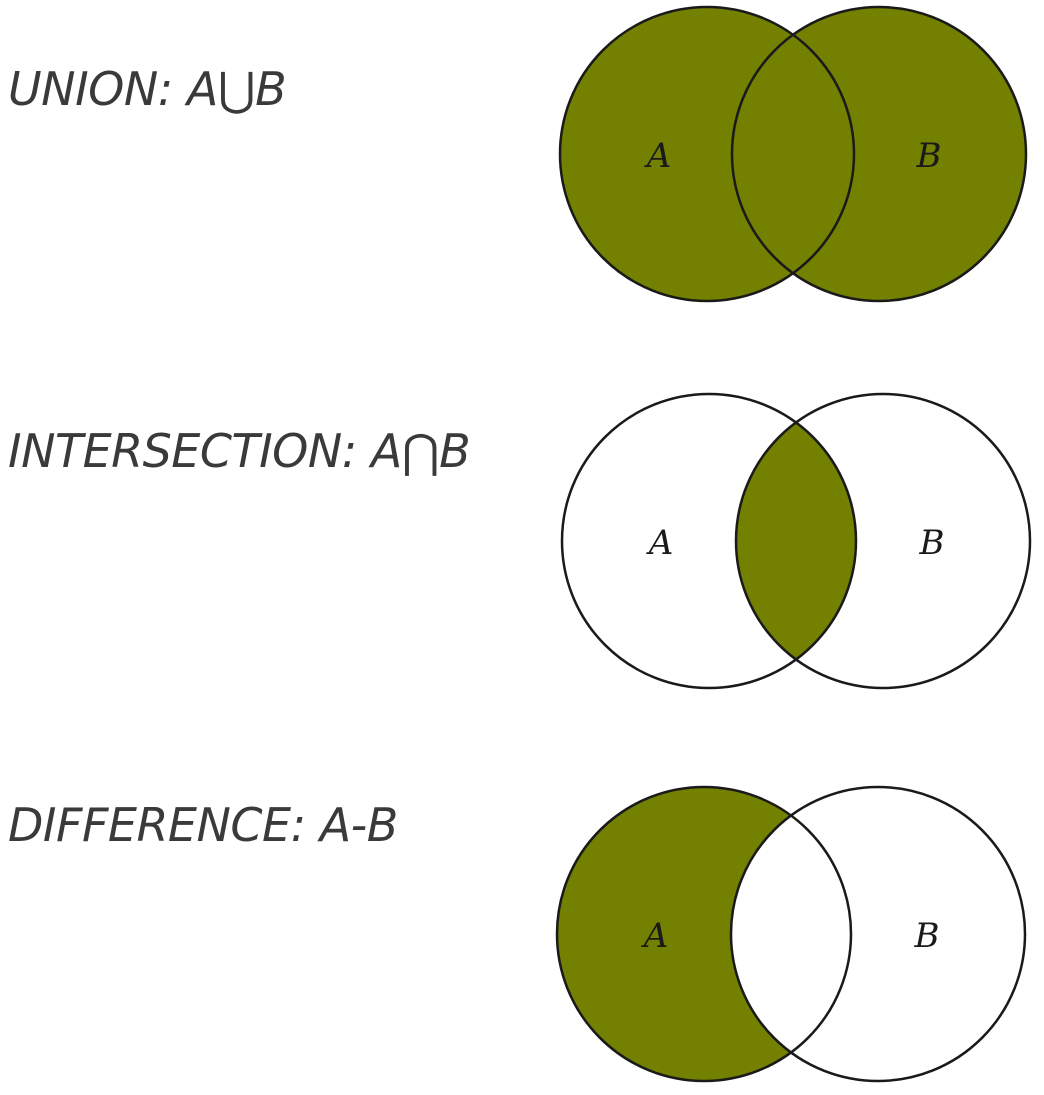 This screenshot has height=1095, width=1044. I want to click on intersection-overlap-fill, so click(796, 541).